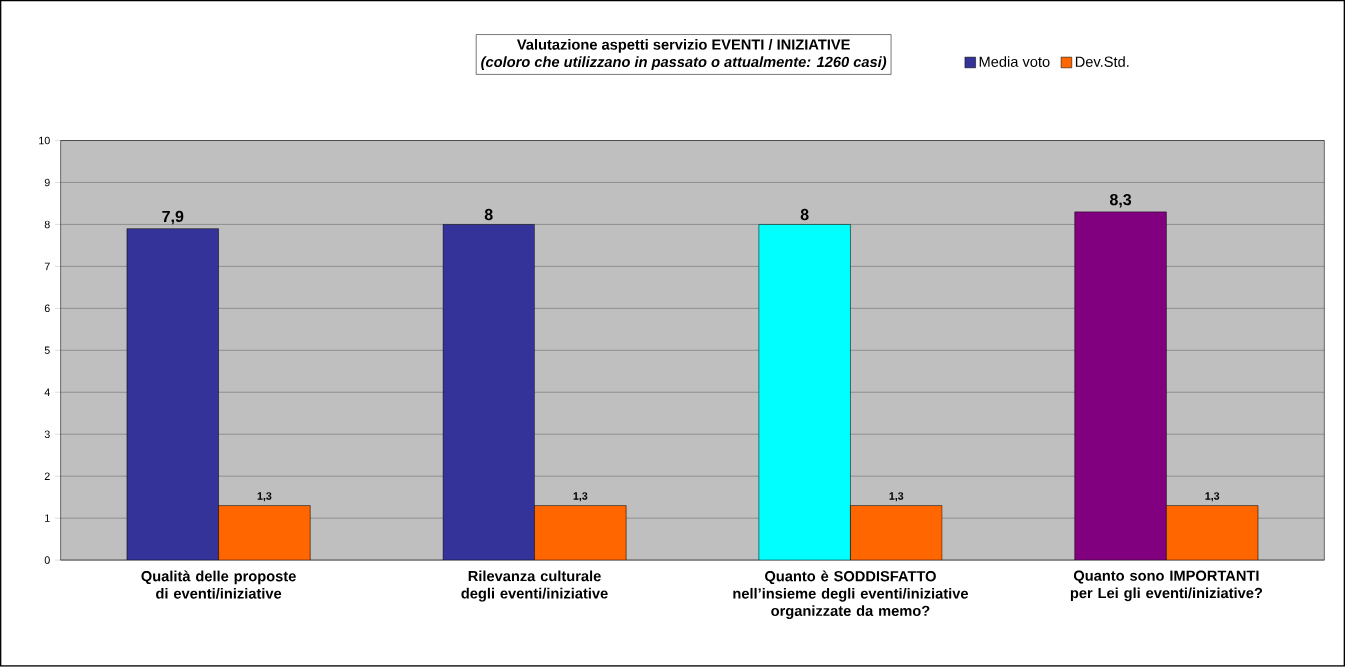 The image size is (1345, 667). What do you see at coordinates (1120, 201) in the screenshot?
I see `data-label: 8,3` at bounding box center [1120, 201].